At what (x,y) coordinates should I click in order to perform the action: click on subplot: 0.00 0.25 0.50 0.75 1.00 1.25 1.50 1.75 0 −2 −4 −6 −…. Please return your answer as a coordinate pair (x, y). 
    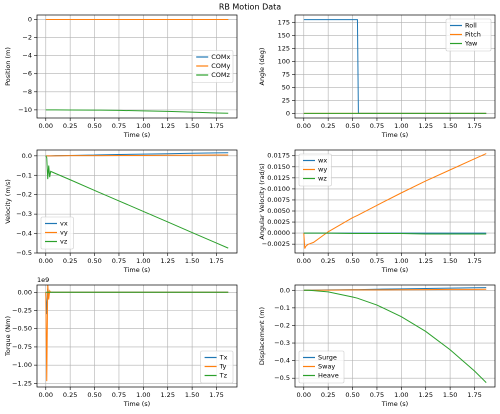
    Looking at the image, I should click on (121, 76).